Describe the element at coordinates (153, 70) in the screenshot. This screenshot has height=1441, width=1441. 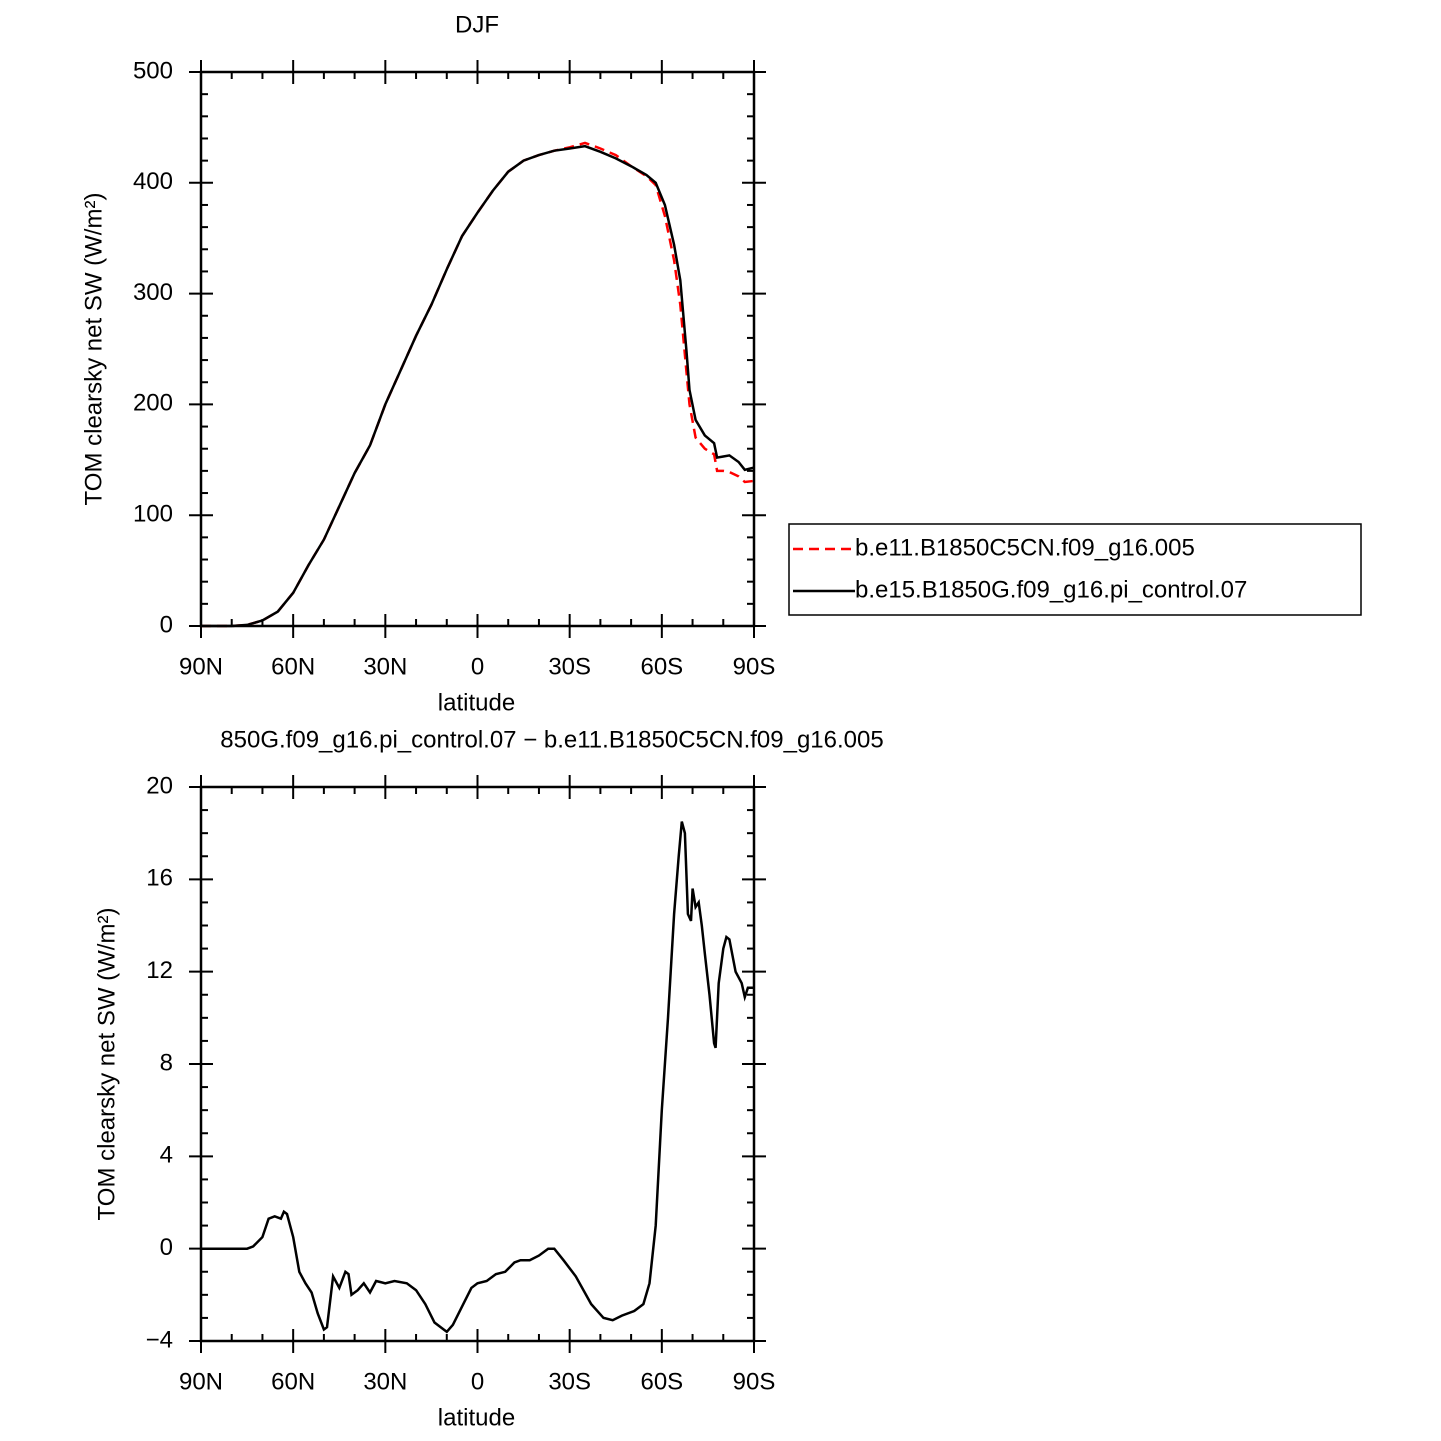
I see `y-tick-label: 500` at that location.